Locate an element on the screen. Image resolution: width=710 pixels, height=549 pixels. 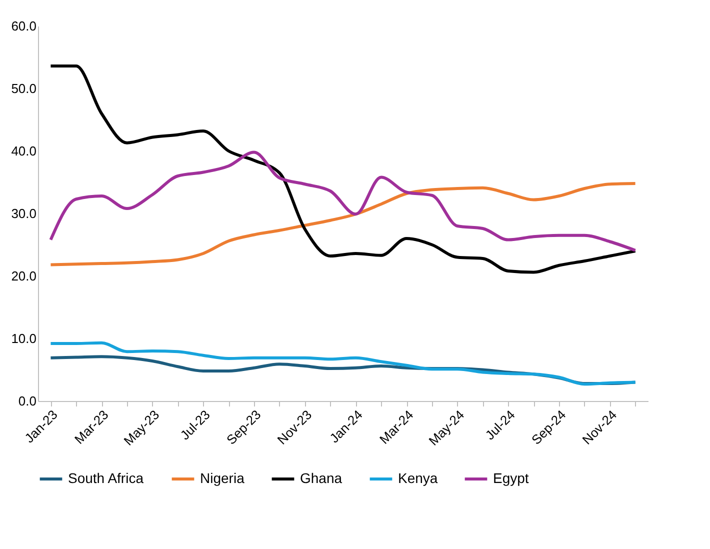
y-tick-label: 40.0 is located at coordinates (23, 151).